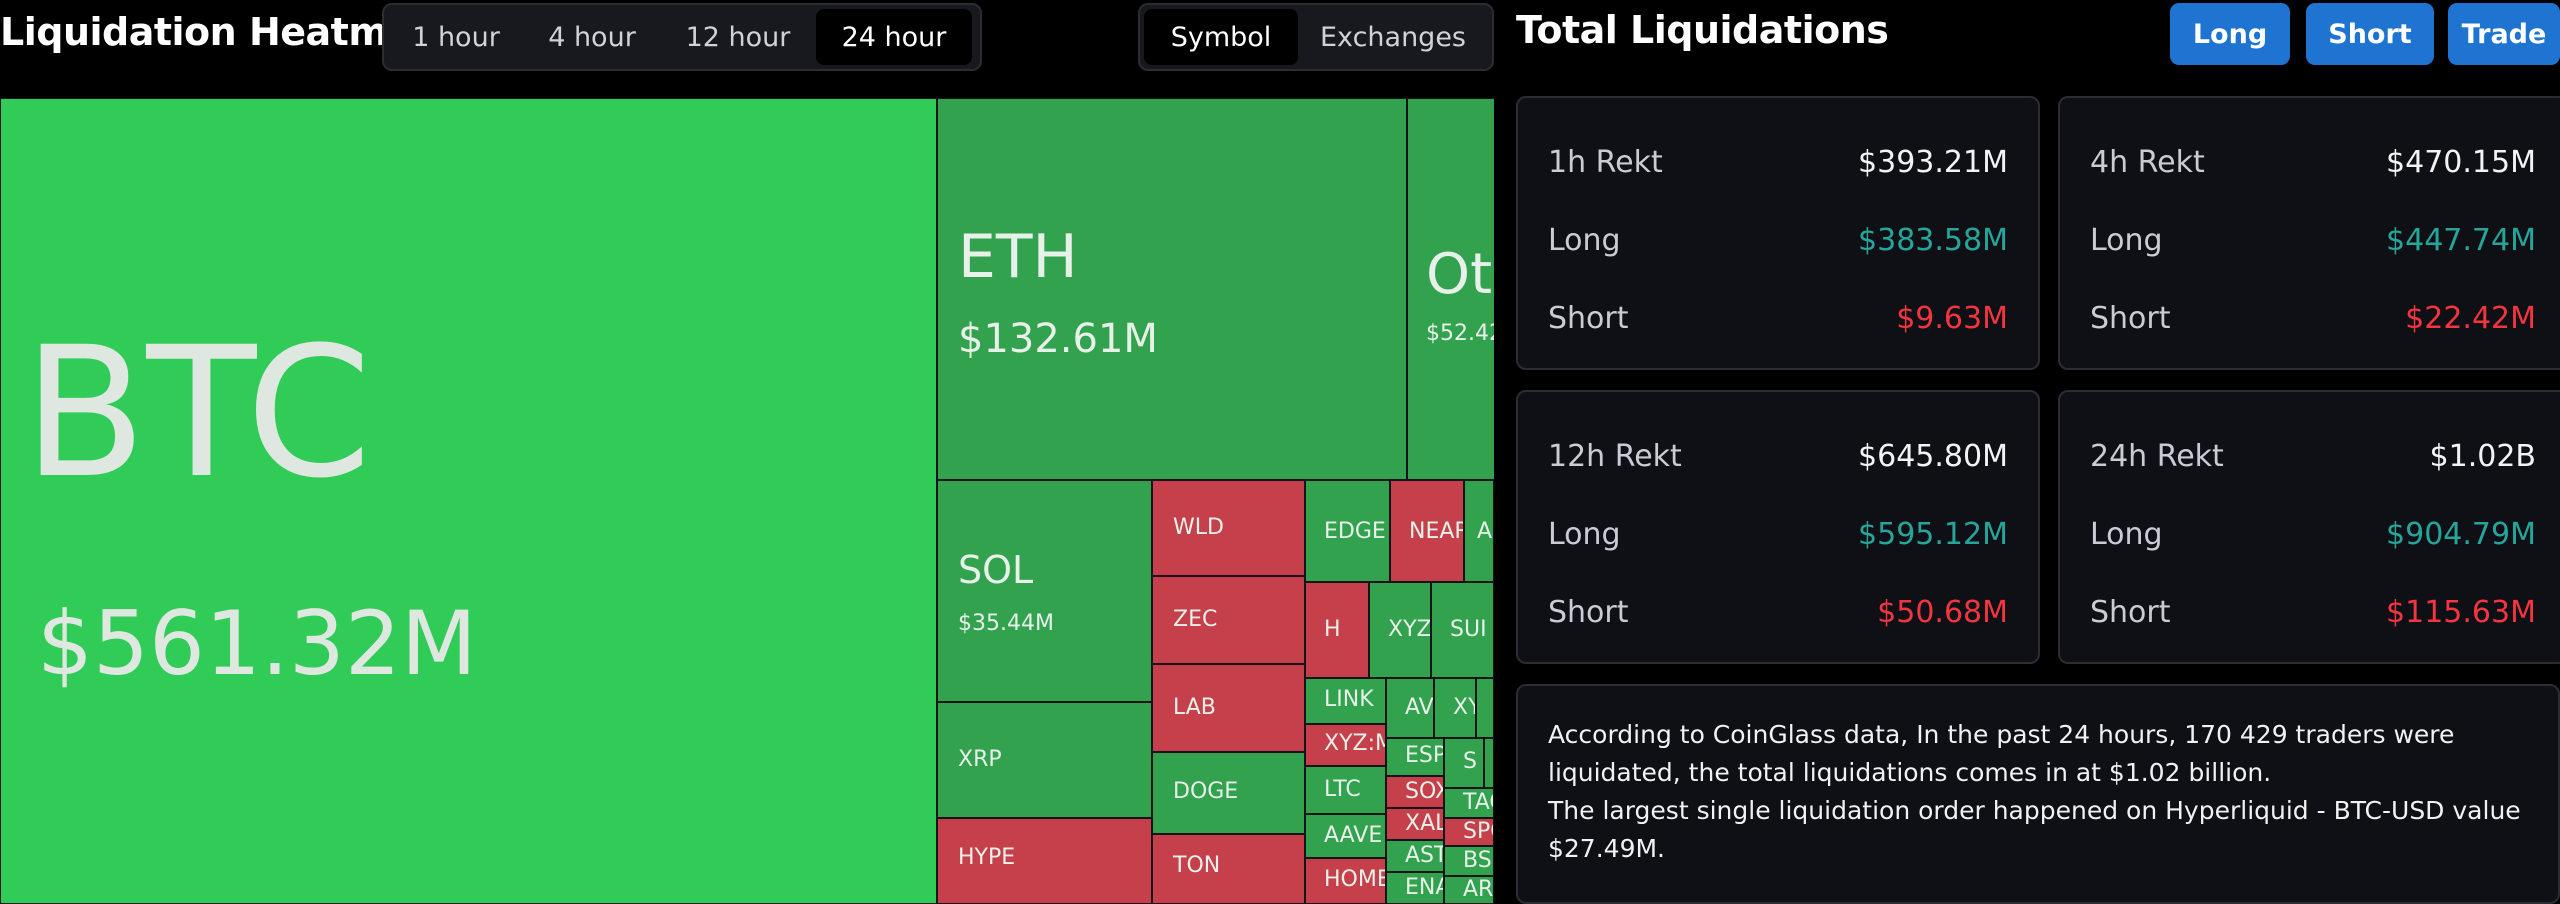  Describe the element at coordinates (2470, 318) in the screenshot. I see `card-4h-short-value: $22.42M` at that location.